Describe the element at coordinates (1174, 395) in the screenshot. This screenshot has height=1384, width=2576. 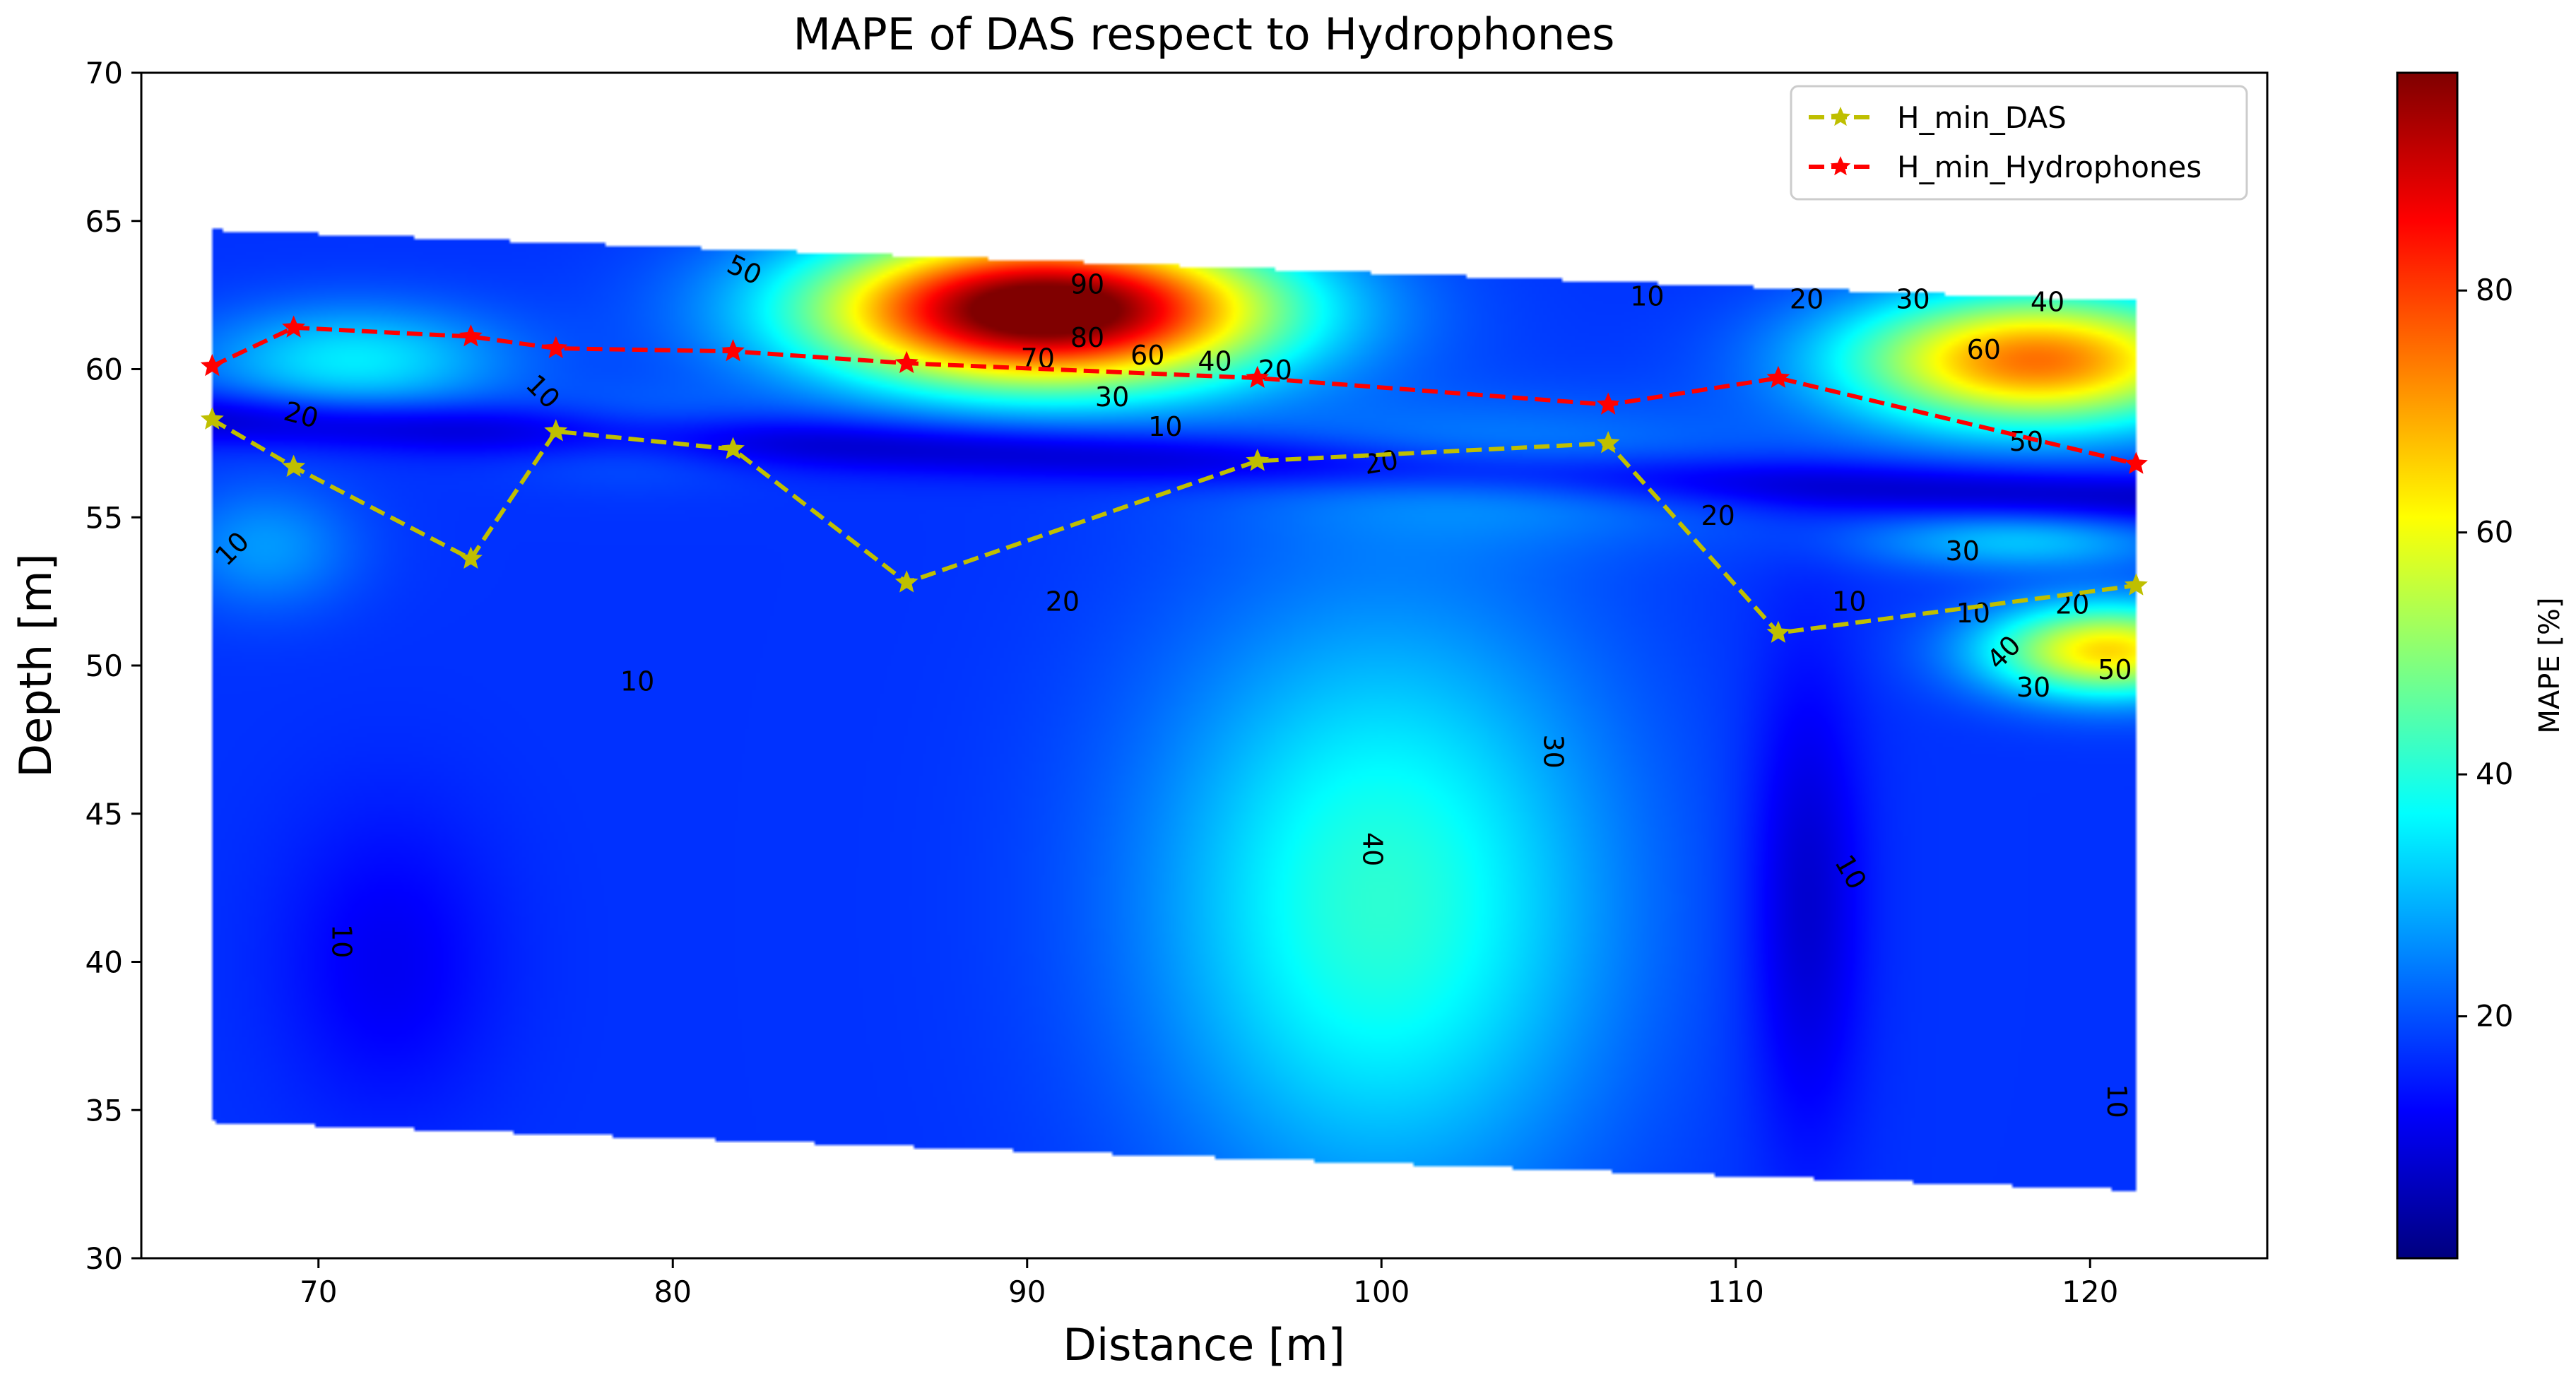
I see `series-line-H_min_Hydrophones` at that location.